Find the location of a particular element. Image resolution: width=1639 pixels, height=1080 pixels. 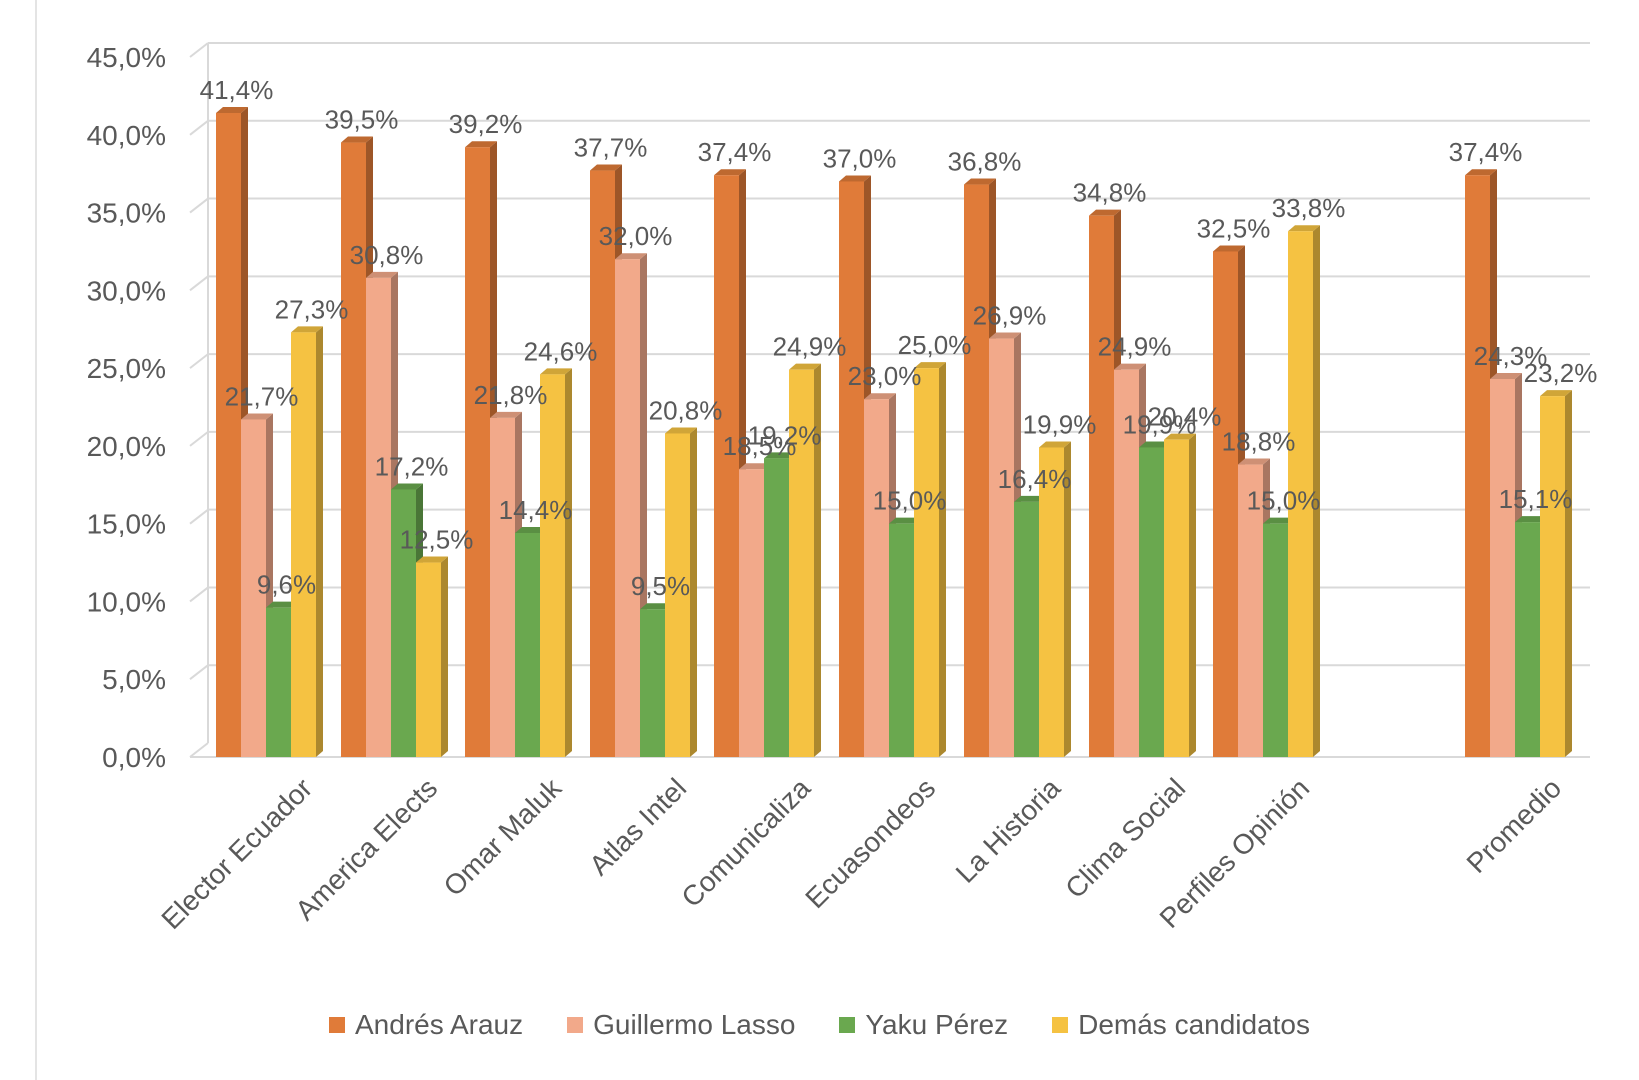

data-label: 18,8% is located at coordinates (1259, 442).